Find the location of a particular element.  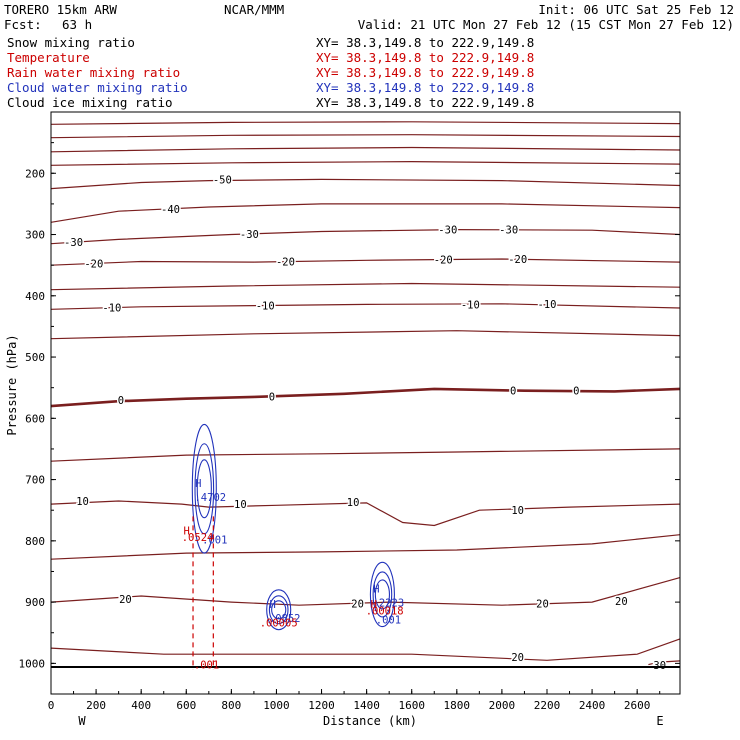

x-tick-label-10: 2000 is located at coordinates (502, 705).